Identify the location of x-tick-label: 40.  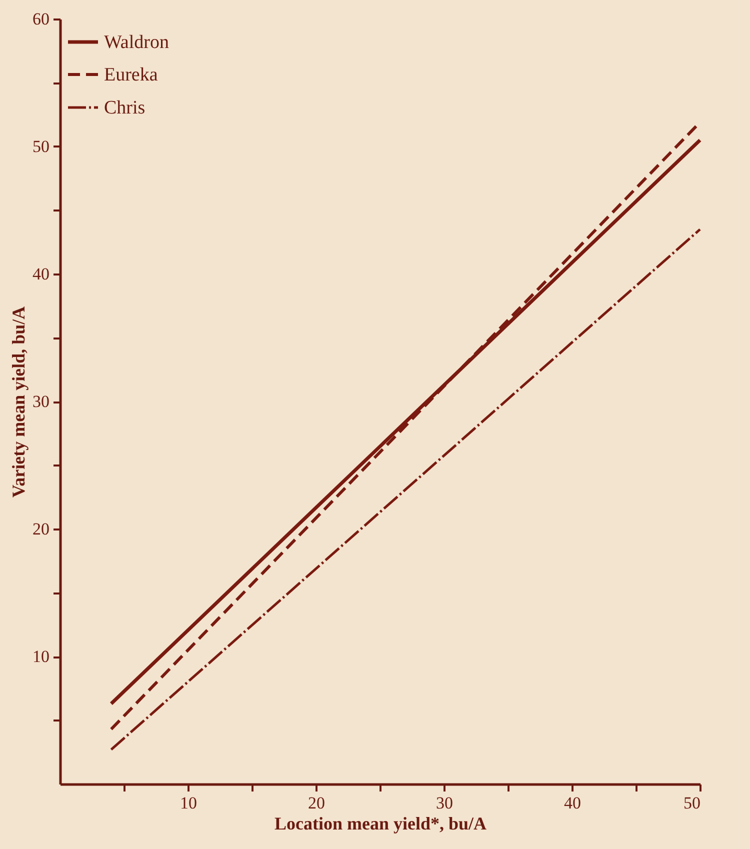
(572, 803).